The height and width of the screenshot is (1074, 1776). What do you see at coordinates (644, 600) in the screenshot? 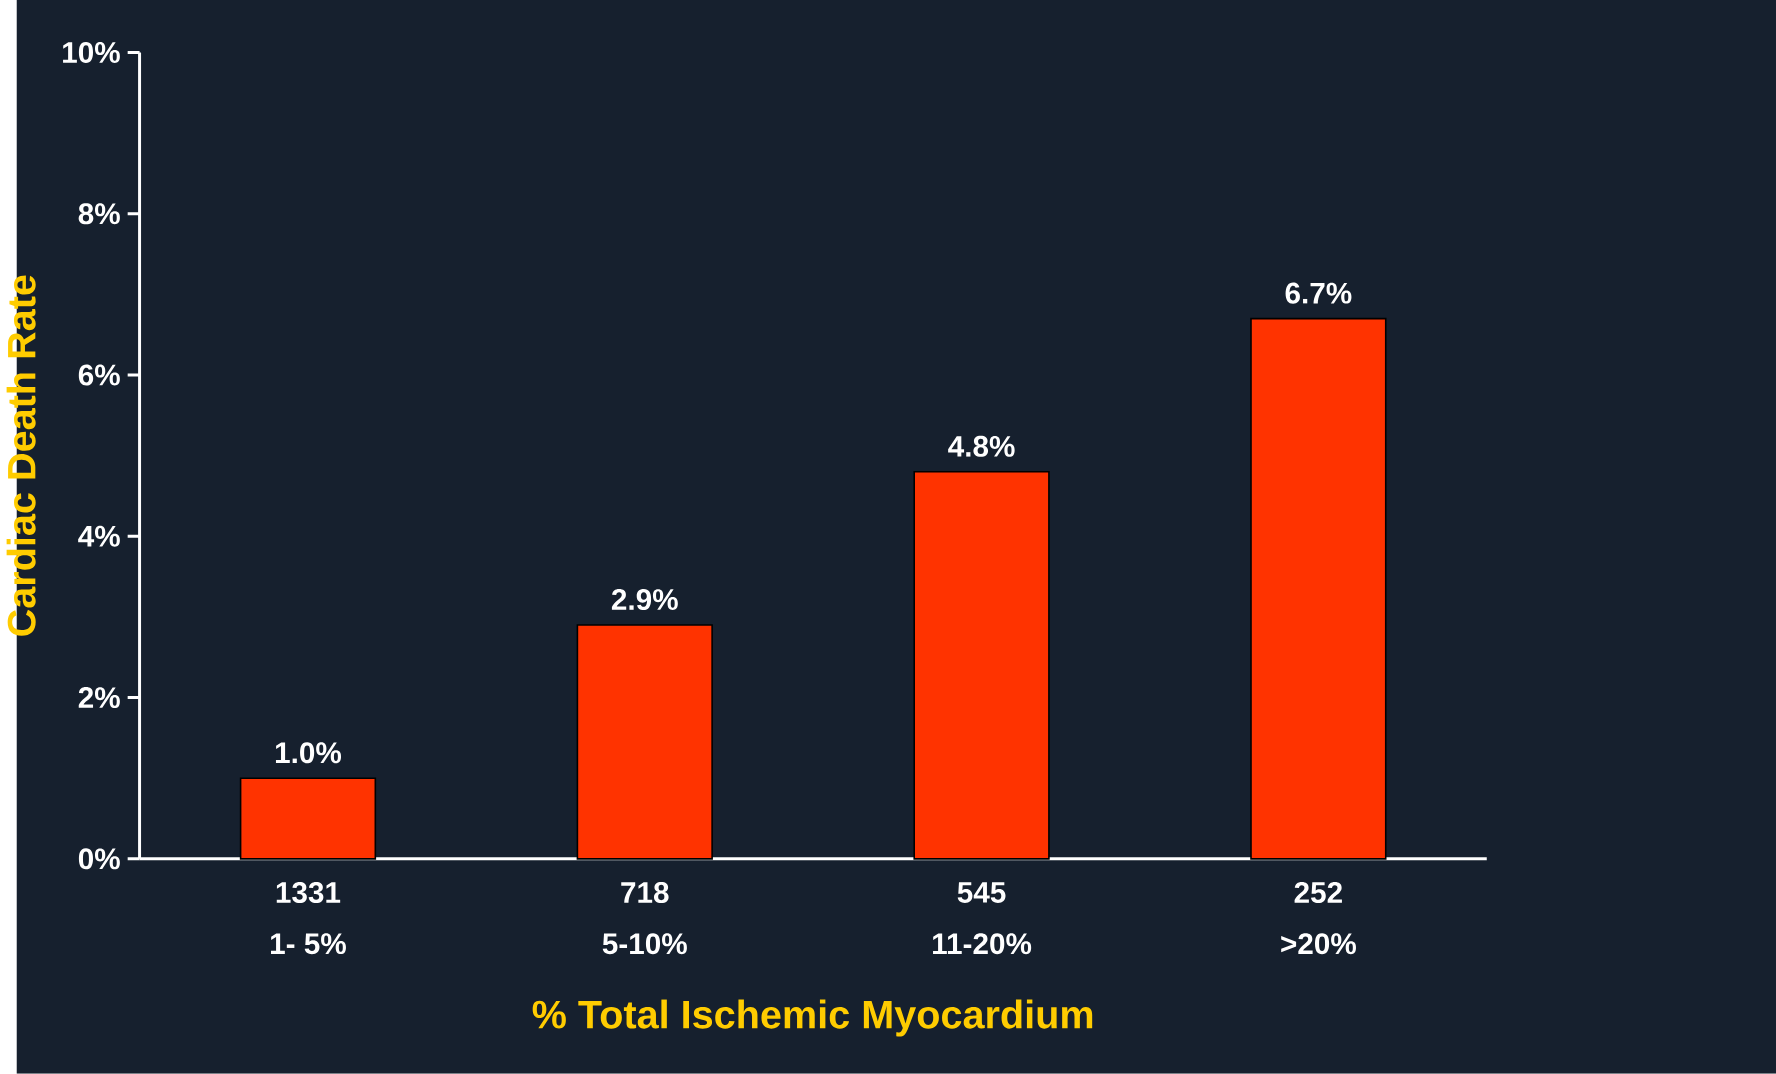
I see `data-label: 2.9%` at bounding box center [644, 600].